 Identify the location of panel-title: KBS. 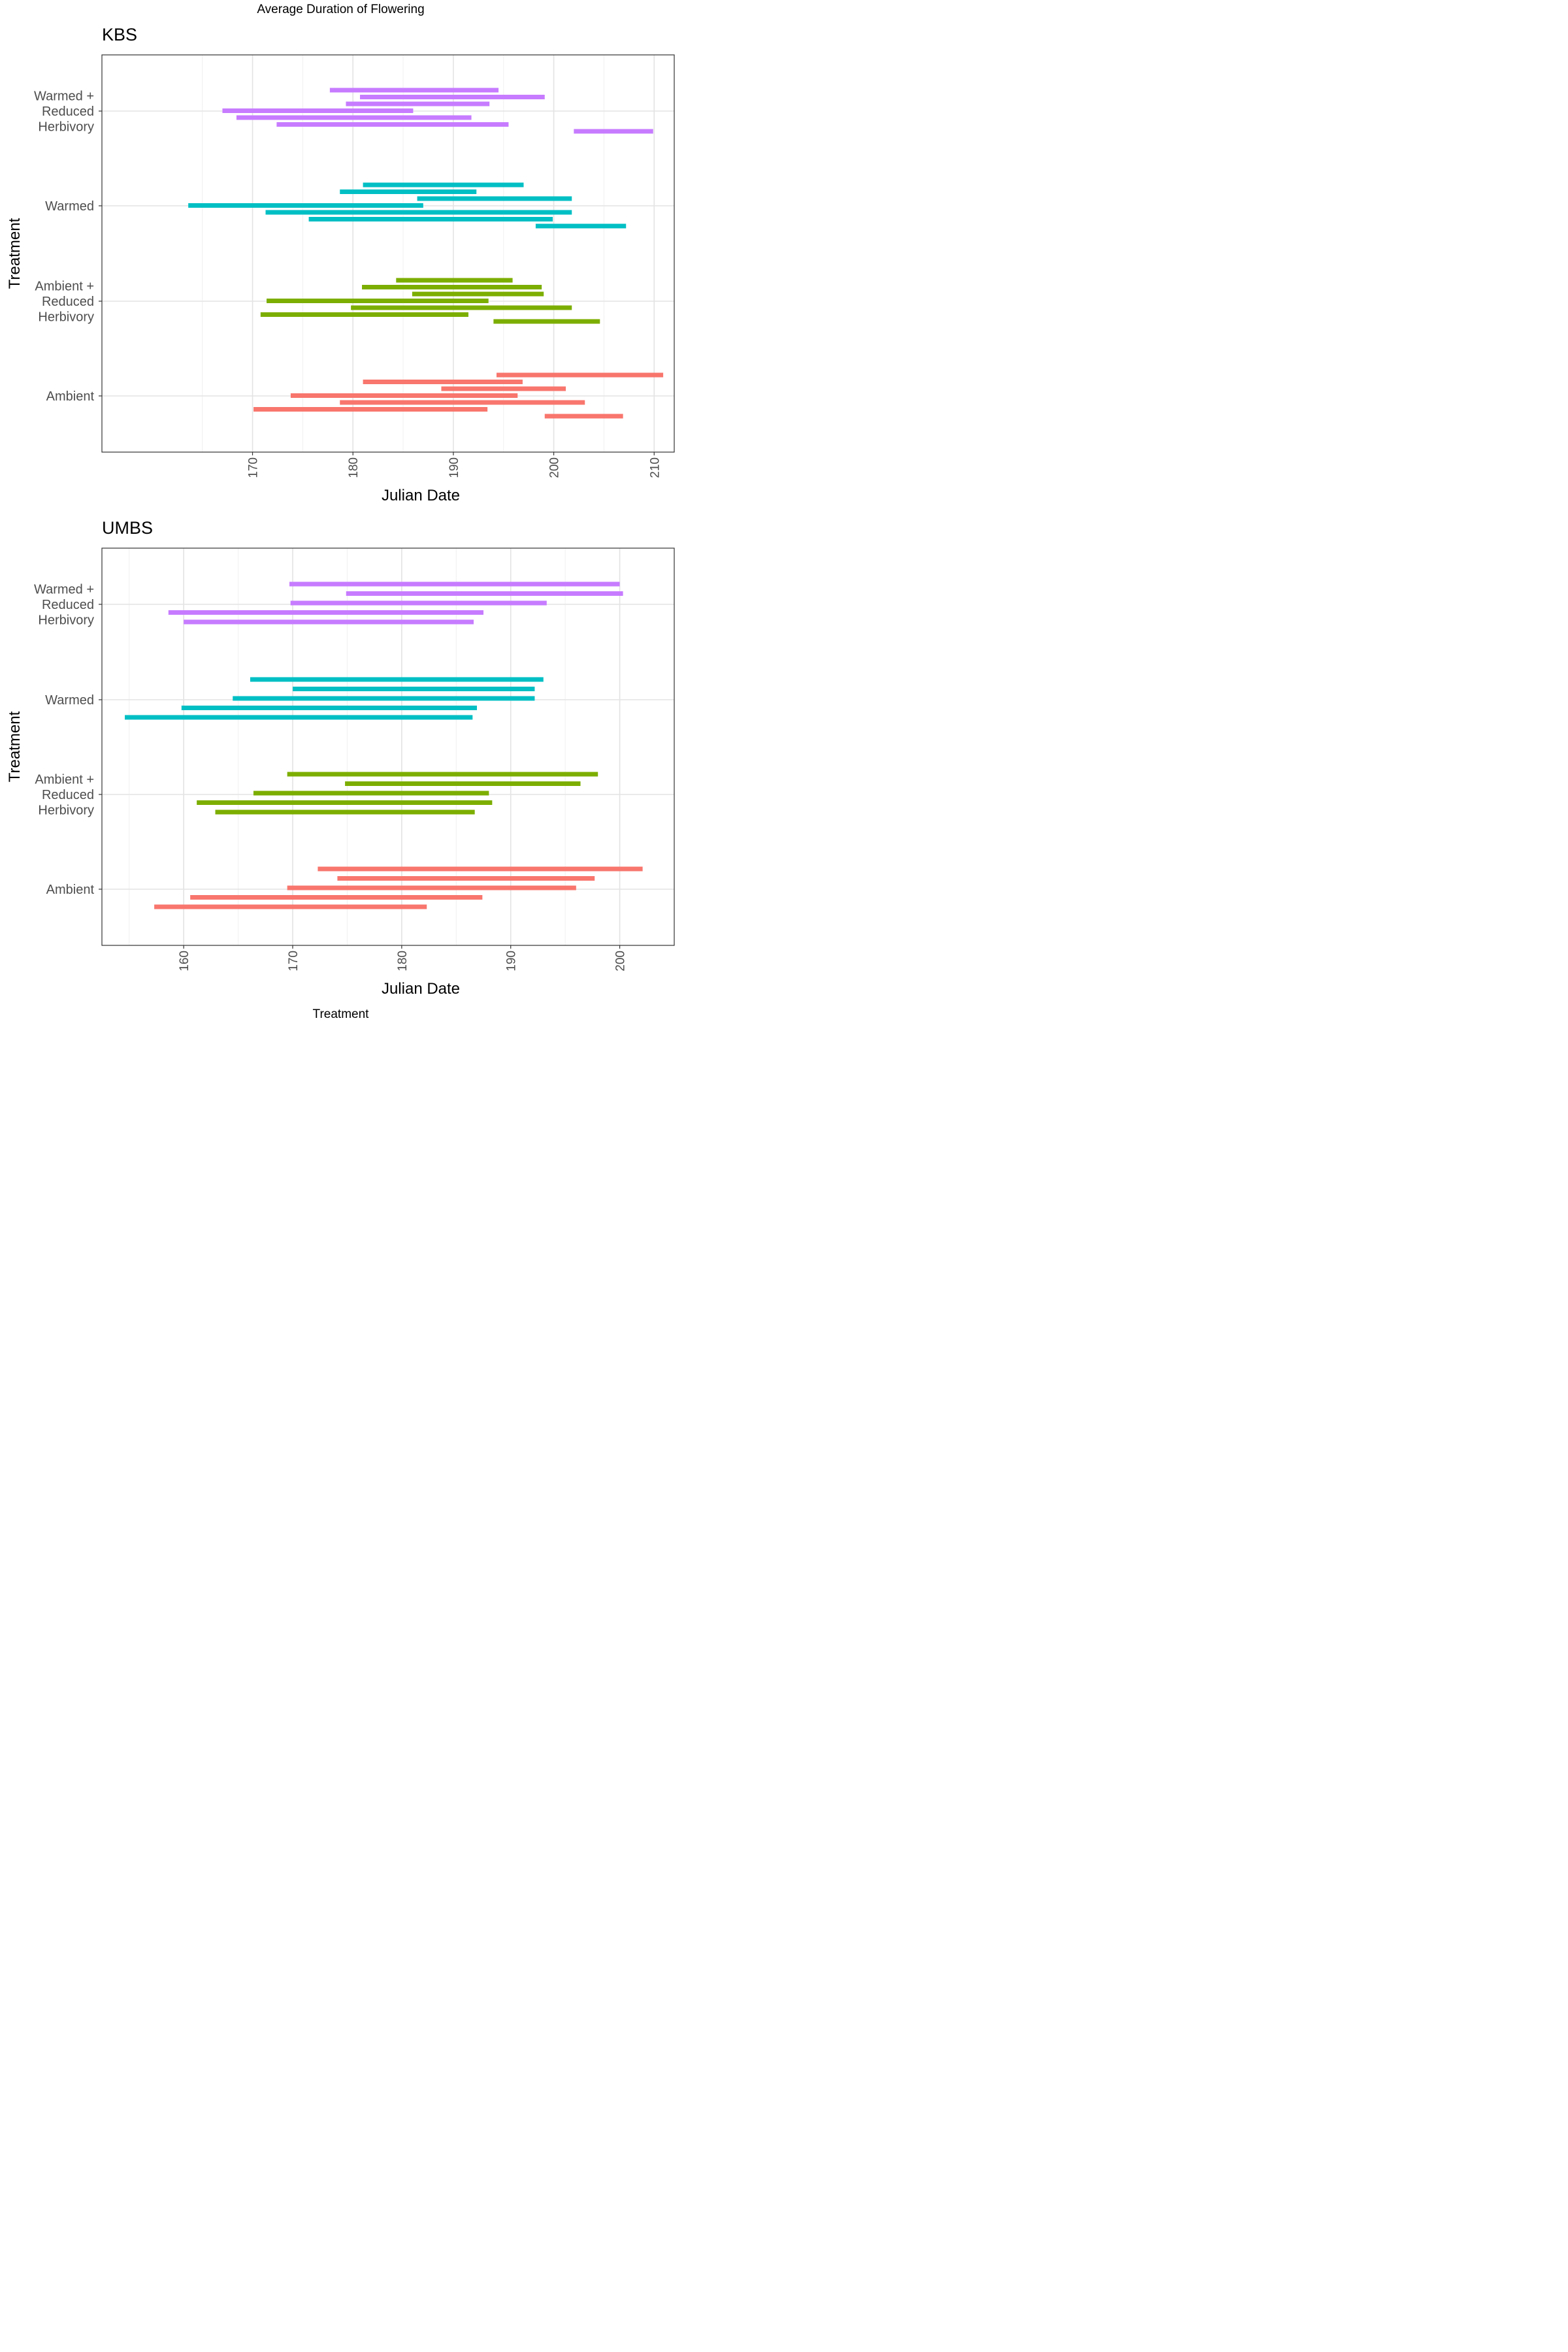
(119, 34).